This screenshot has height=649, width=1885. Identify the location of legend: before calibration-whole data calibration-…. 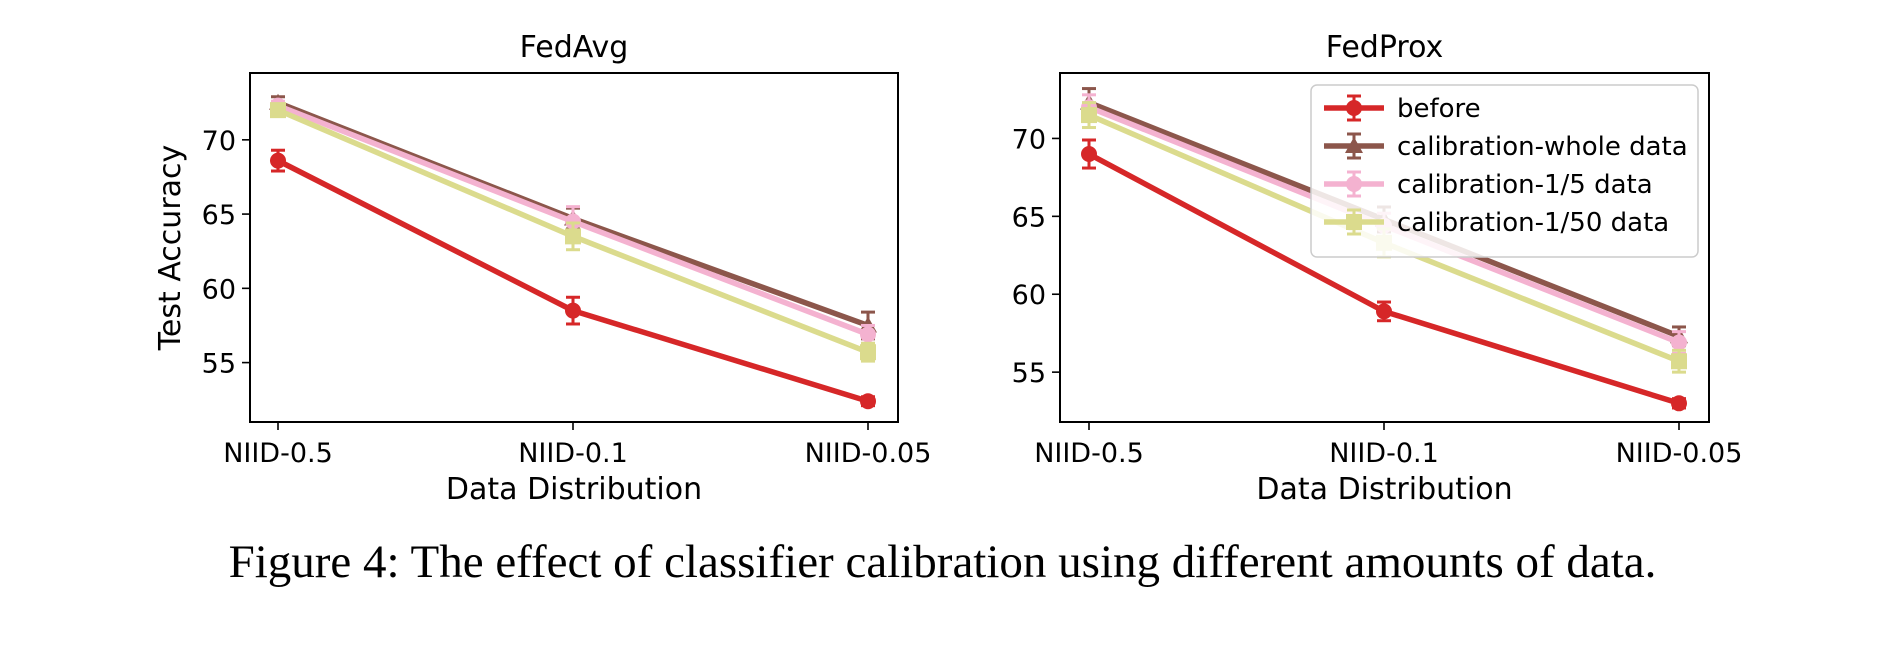
(1504, 171).